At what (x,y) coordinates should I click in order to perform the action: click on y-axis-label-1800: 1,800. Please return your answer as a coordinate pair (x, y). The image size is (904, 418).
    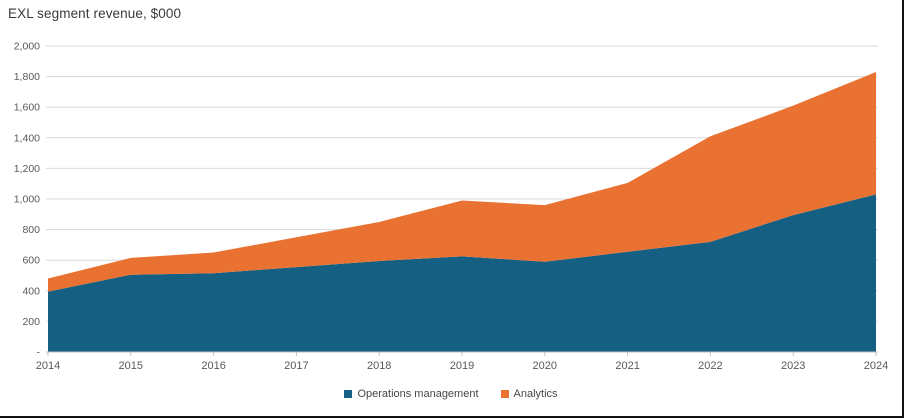
    Looking at the image, I should click on (27, 77).